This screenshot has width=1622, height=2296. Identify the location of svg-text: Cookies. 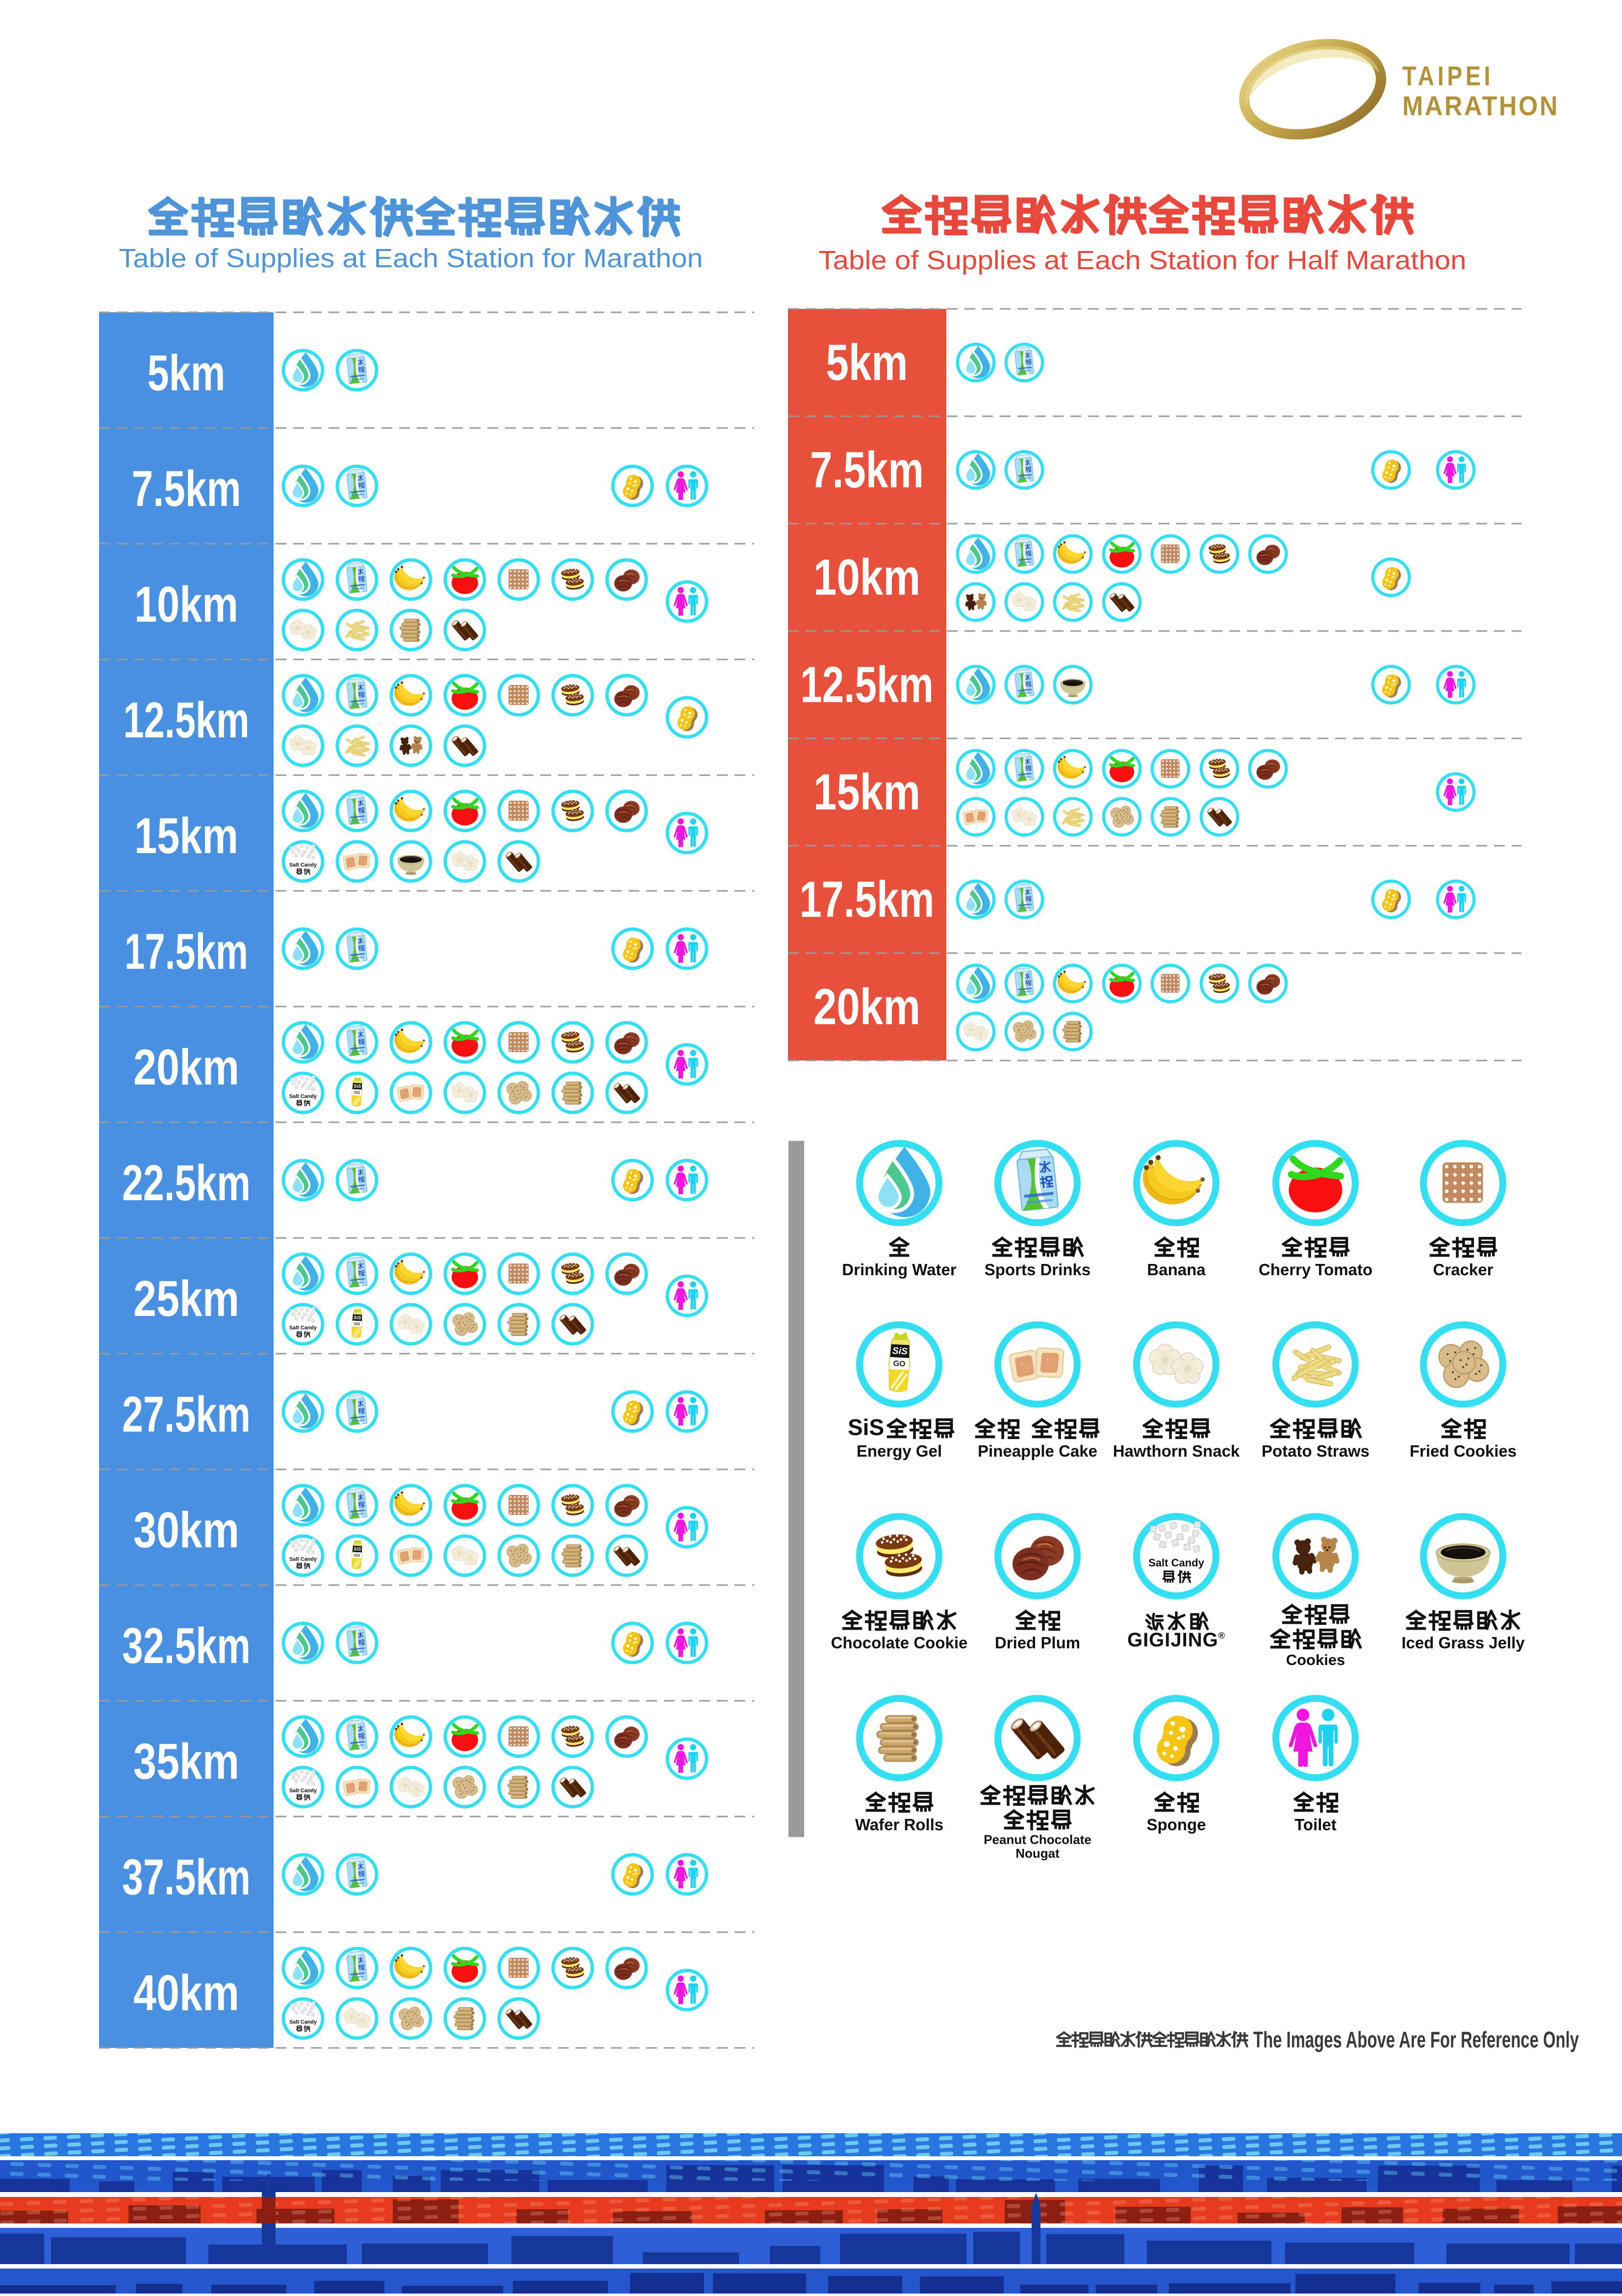
(1315, 1659).